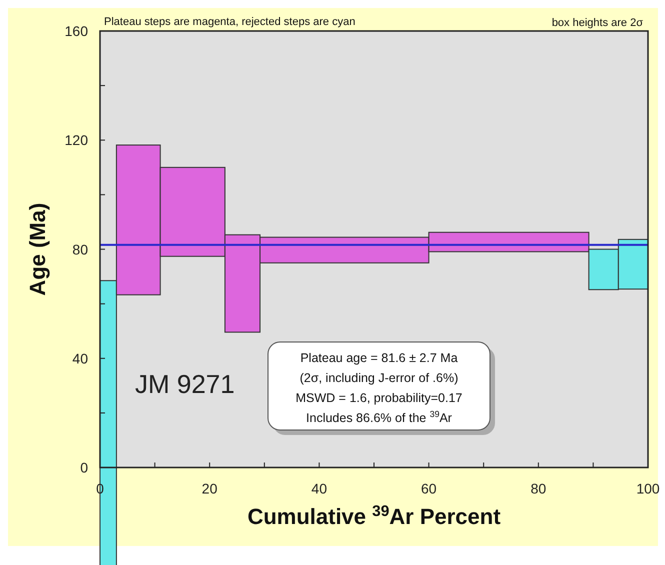 The image size is (665, 565). What do you see at coordinates (80, 358) in the screenshot?
I see `y-tick-label: 40` at bounding box center [80, 358].